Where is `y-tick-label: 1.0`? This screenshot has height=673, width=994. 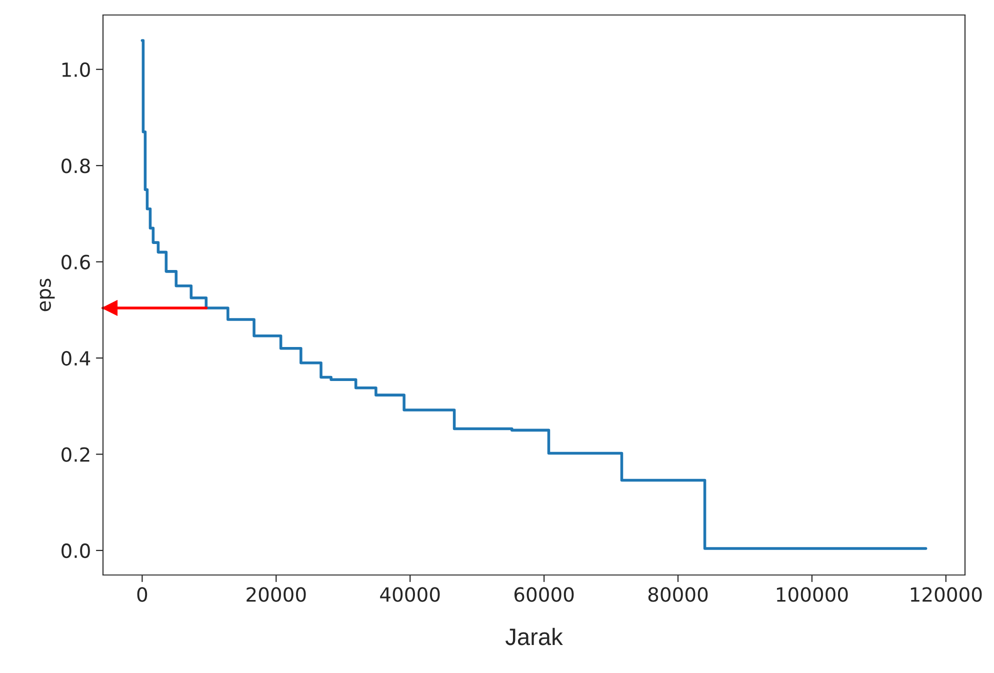 y-tick-label: 1.0 is located at coordinates (76, 70).